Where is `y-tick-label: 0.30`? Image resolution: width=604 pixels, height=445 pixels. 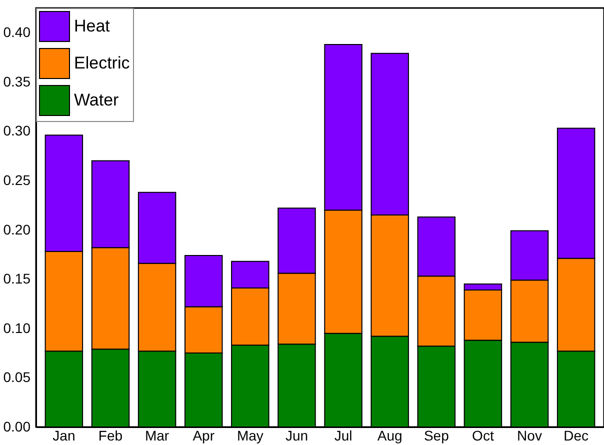
y-tick-label: 0.30 is located at coordinates (17, 130).